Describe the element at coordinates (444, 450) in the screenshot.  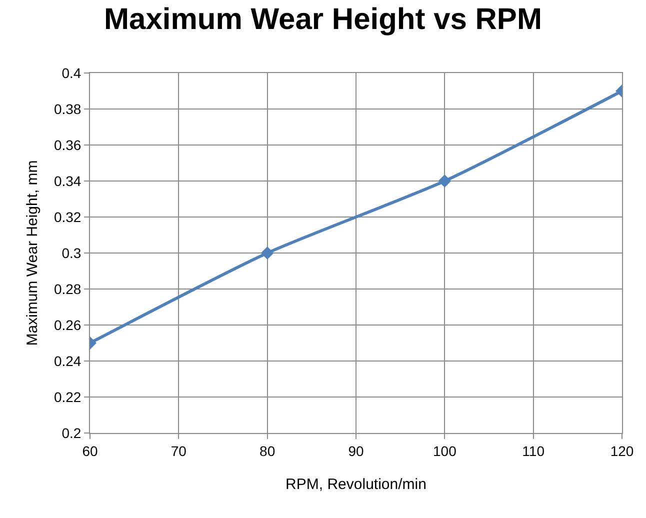
I see `x-tick-label: 100` at that location.